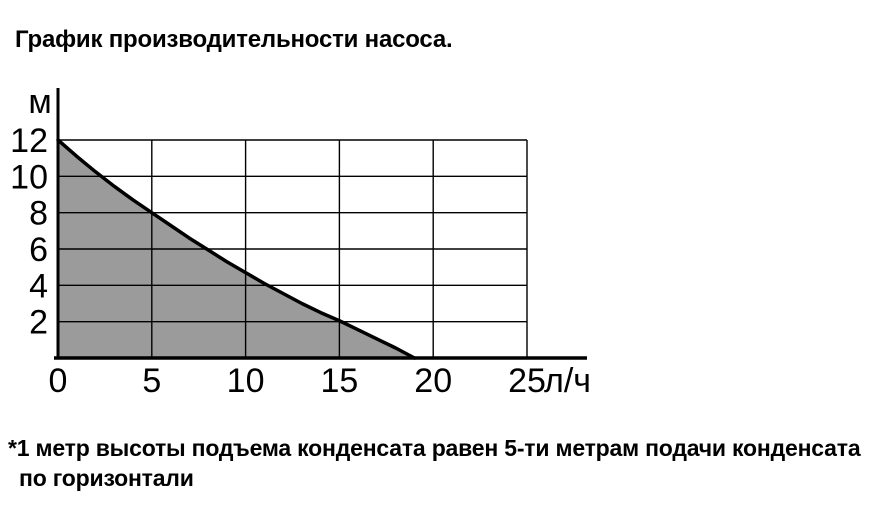 The height and width of the screenshot is (515, 888). What do you see at coordinates (151, 381) in the screenshot?
I see `x-tick-label: 5` at bounding box center [151, 381].